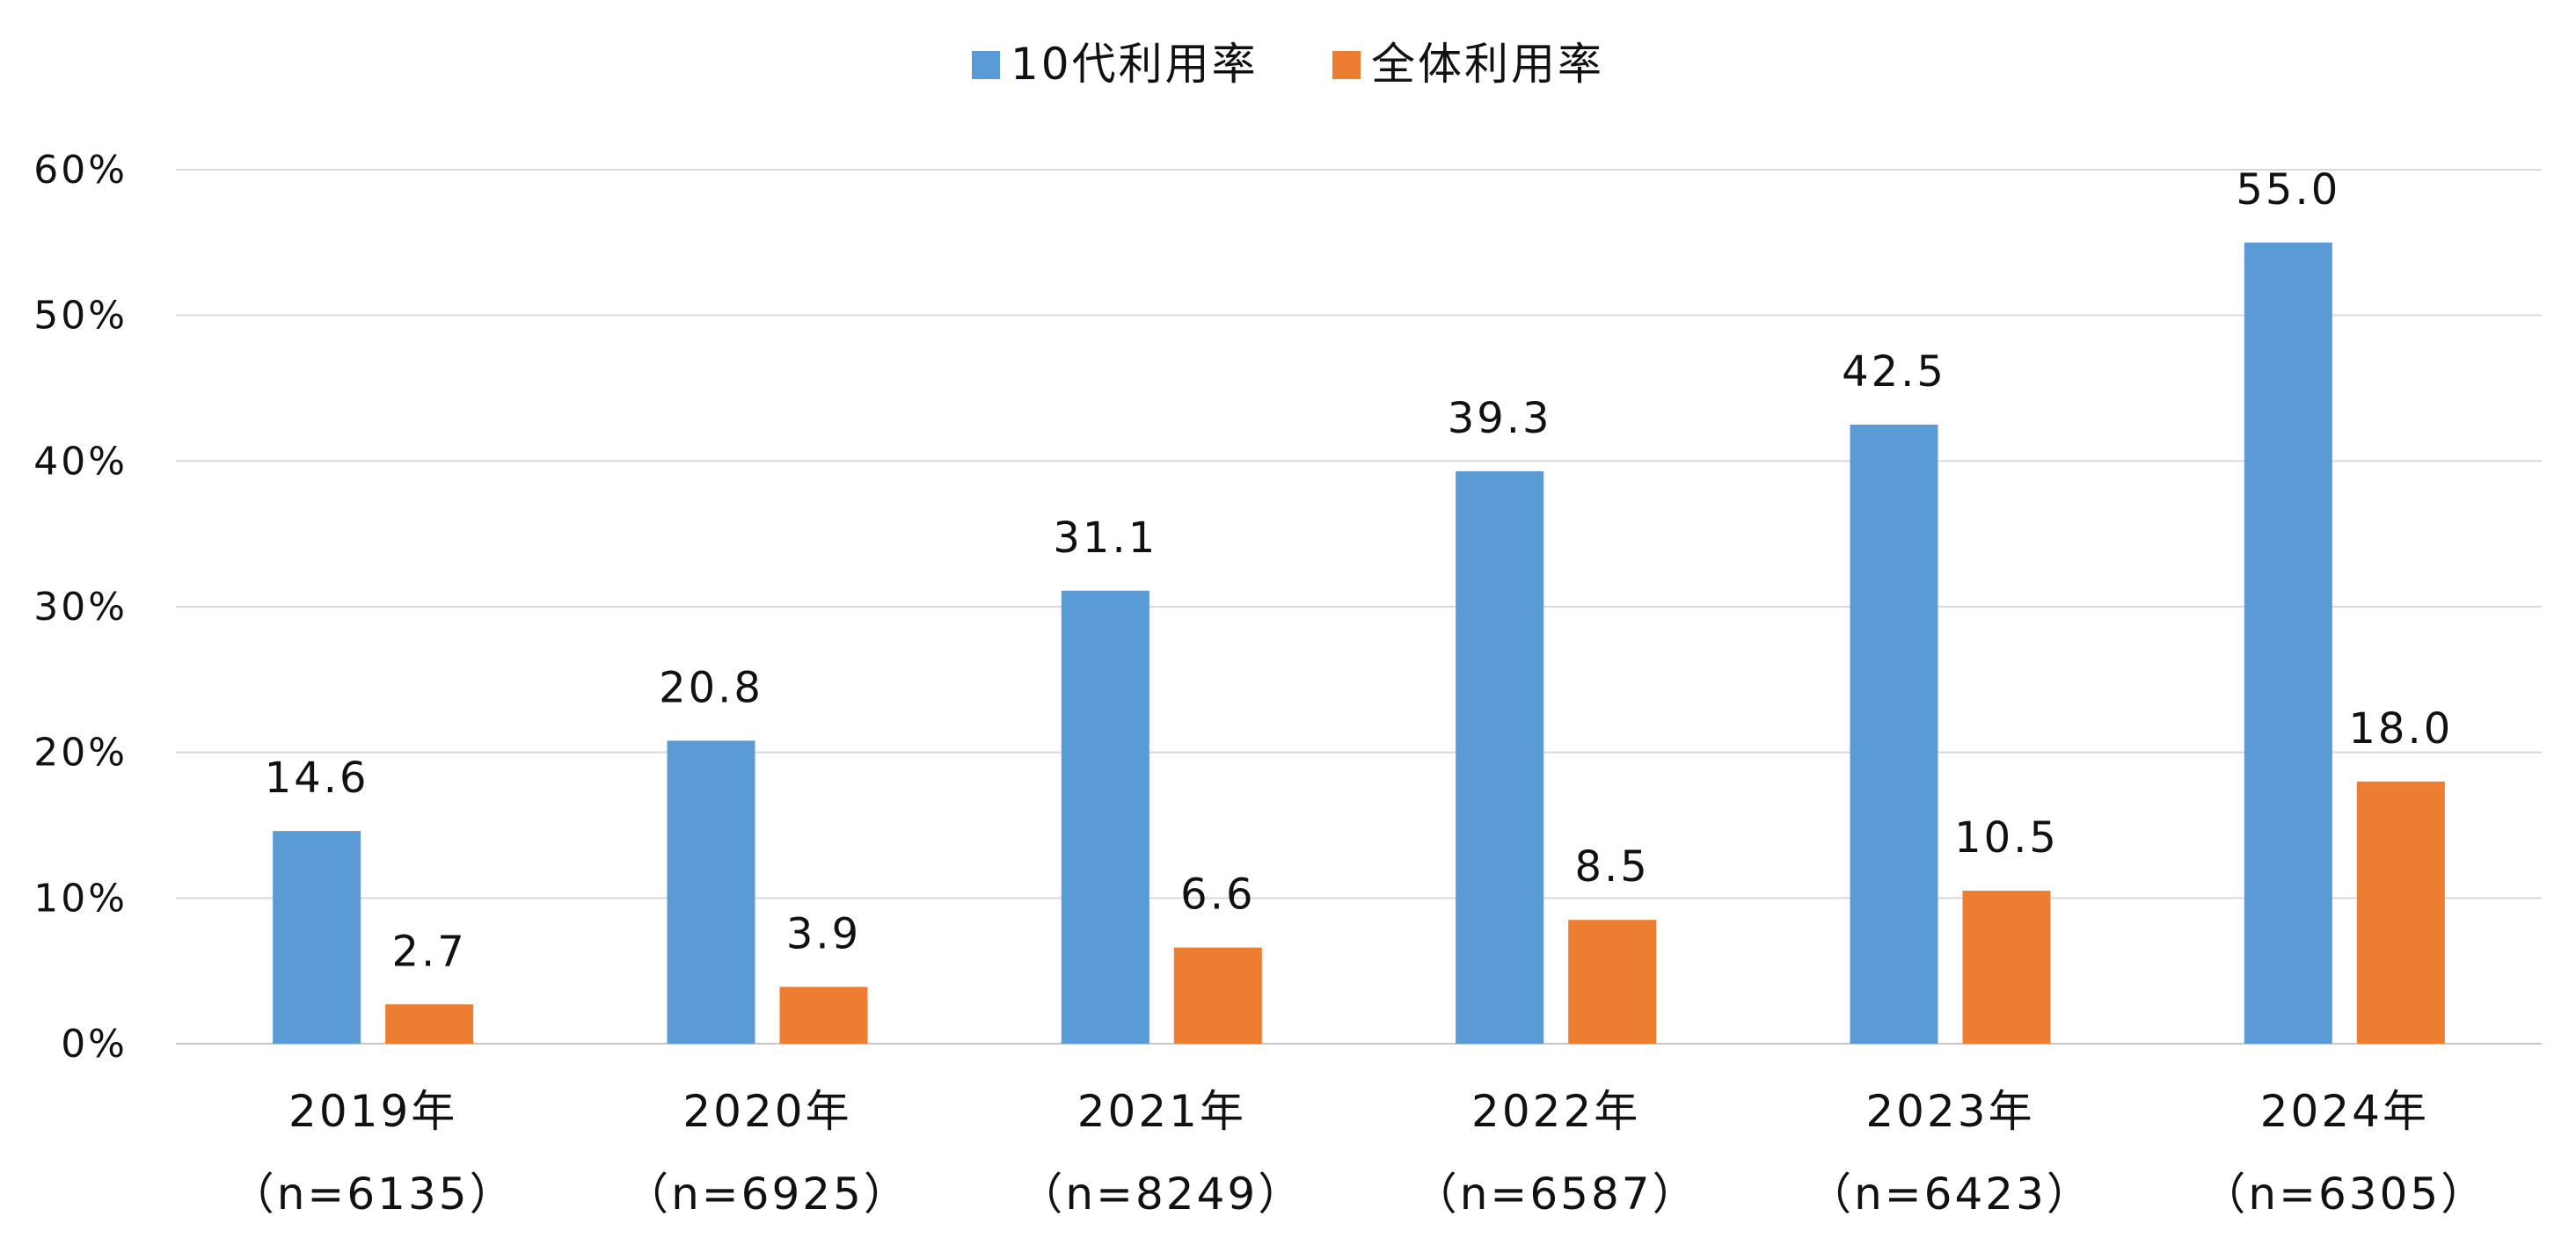 The height and width of the screenshot is (1260, 2576). Describe the element at coordinates (766, 1111) in the screenshot. I see `x-category-year: 2020年` at that location.